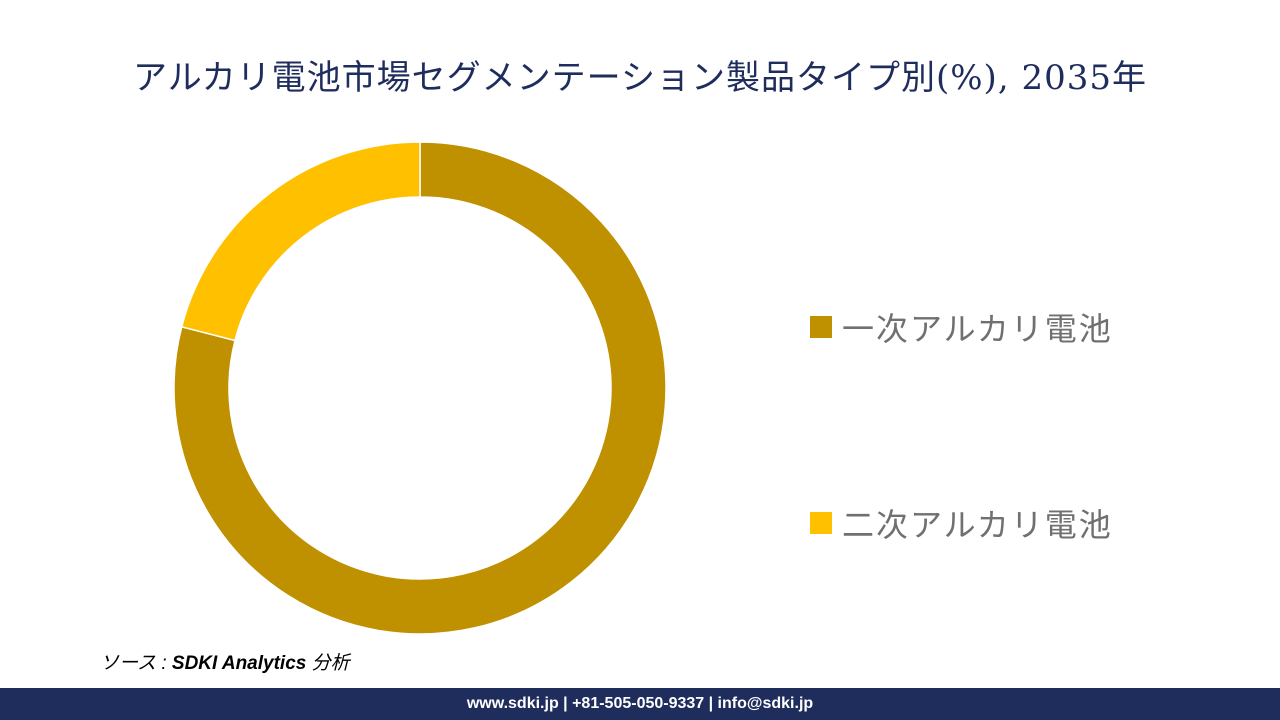 This screenshot has width=1280, height=720. I want to click on chart-title: アルカリ電池市場セグメンテーション製品タイプ別(%), 2035年, so click(640, 78).